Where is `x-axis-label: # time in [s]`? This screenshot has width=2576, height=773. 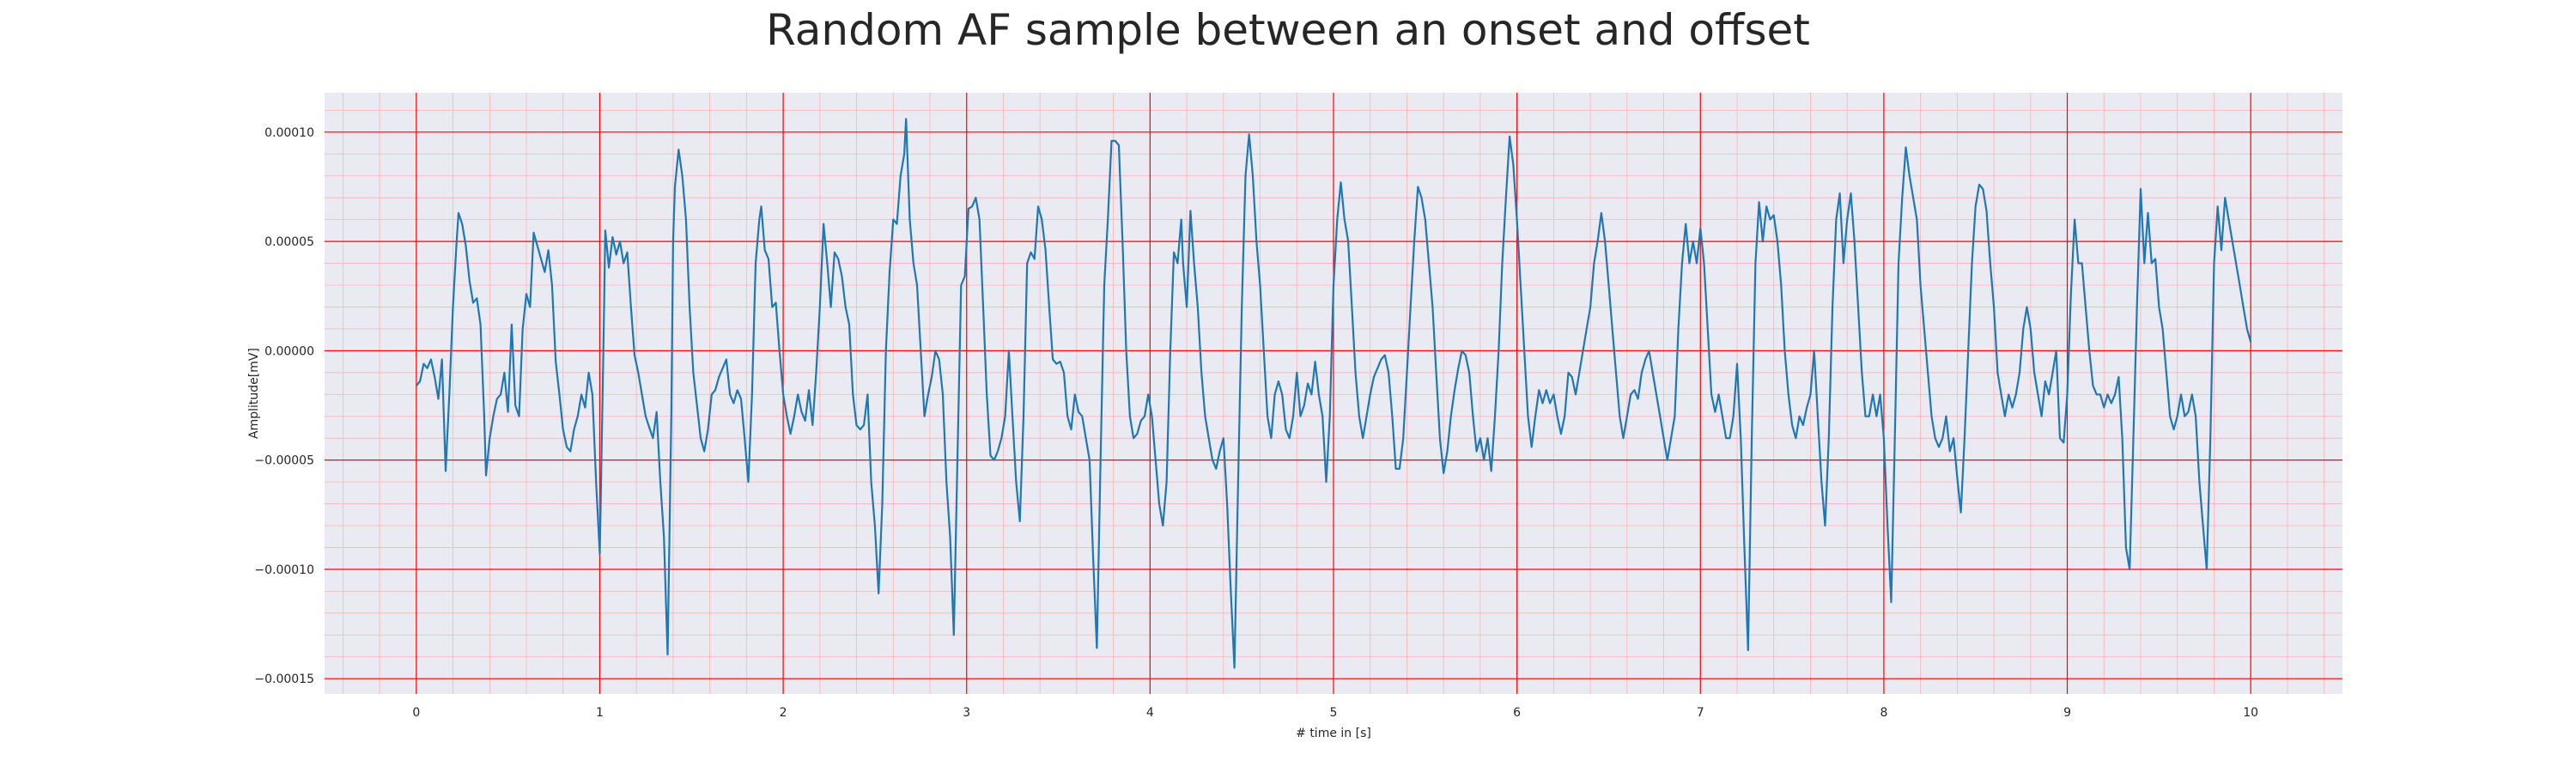 x-axis-label: # time in [s] is located at coordinates (1334, 733).